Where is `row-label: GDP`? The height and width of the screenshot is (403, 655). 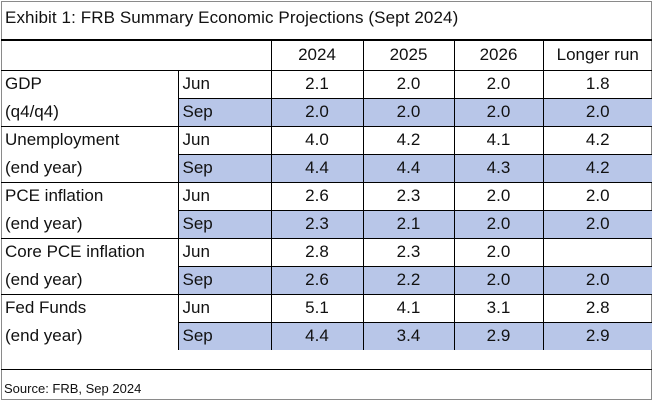 row-label: GDP is located at coordinates (90, 84).